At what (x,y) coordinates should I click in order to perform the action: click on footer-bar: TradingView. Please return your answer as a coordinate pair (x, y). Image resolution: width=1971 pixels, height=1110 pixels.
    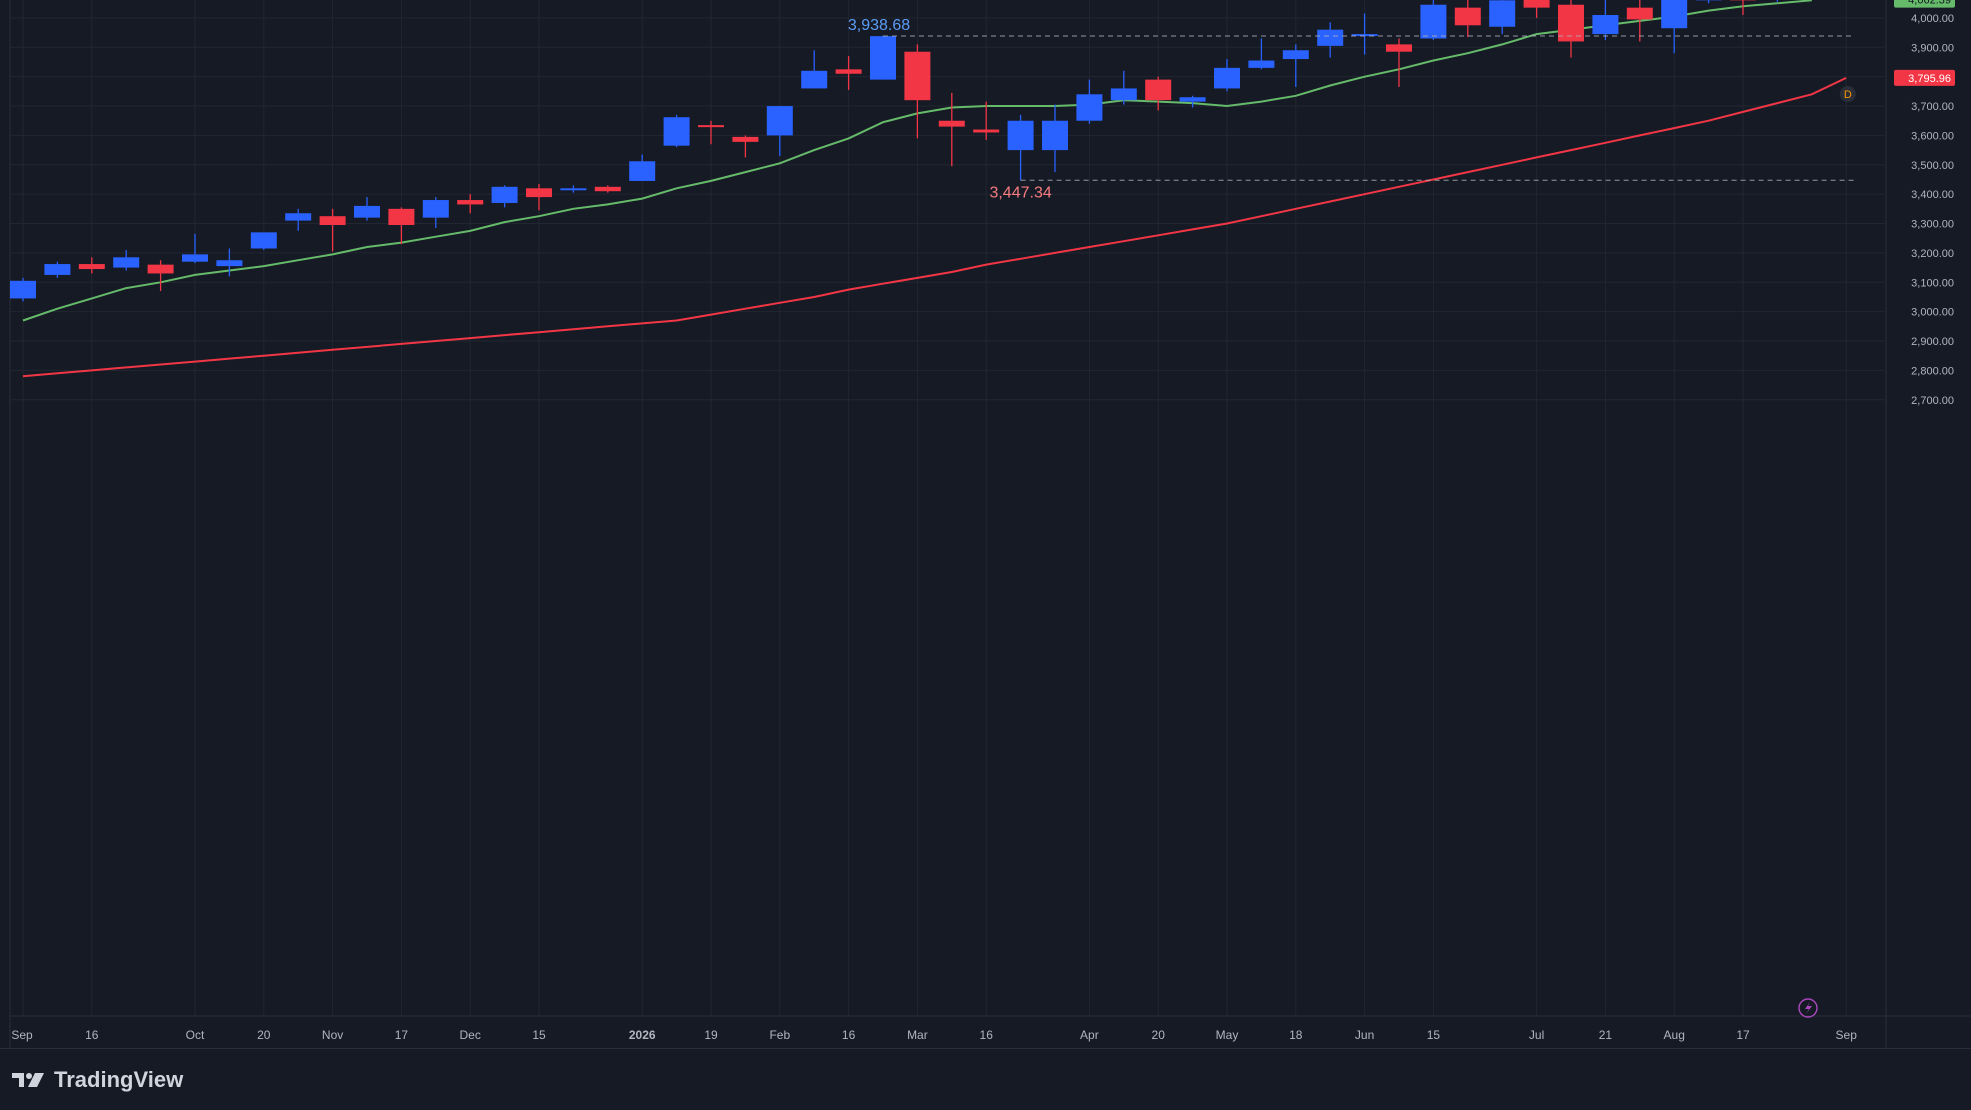
    Looking at the image, I should click on (985, 1079).